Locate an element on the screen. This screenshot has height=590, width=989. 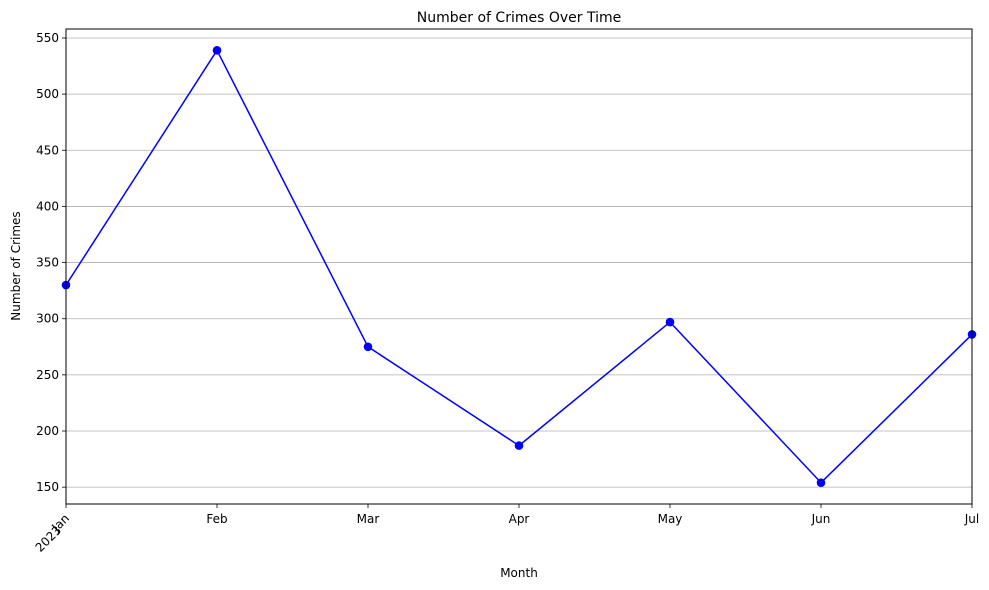
y-tick-label: 150 is located at coordinates (47, 487).